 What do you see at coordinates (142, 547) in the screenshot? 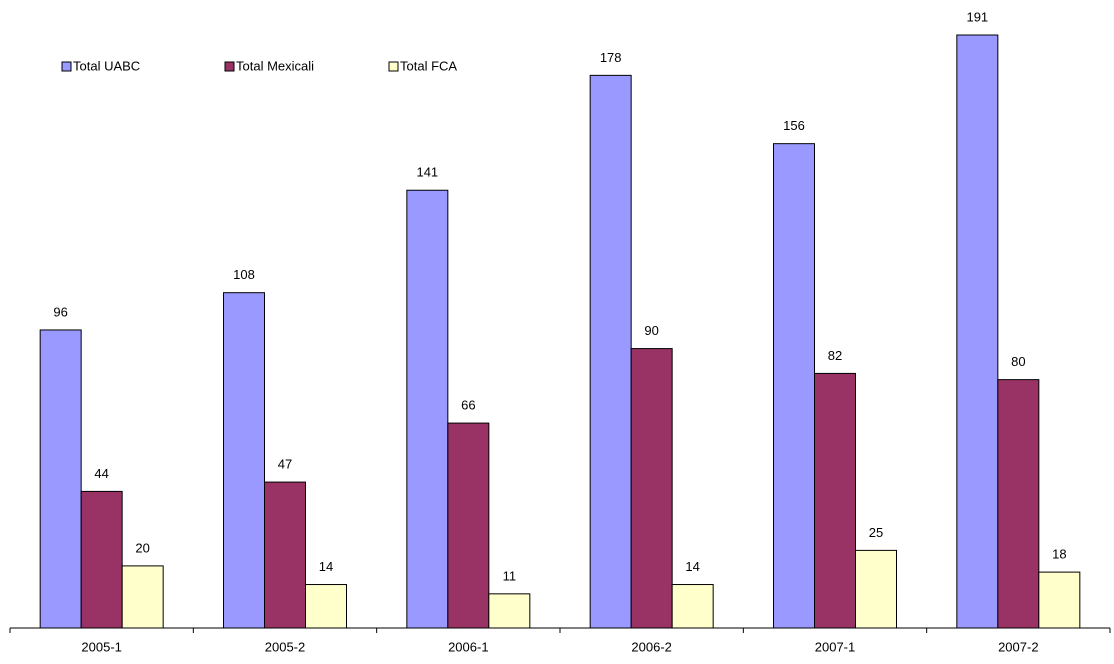
I see `data-label: 20` at bounding box center [142, 547].